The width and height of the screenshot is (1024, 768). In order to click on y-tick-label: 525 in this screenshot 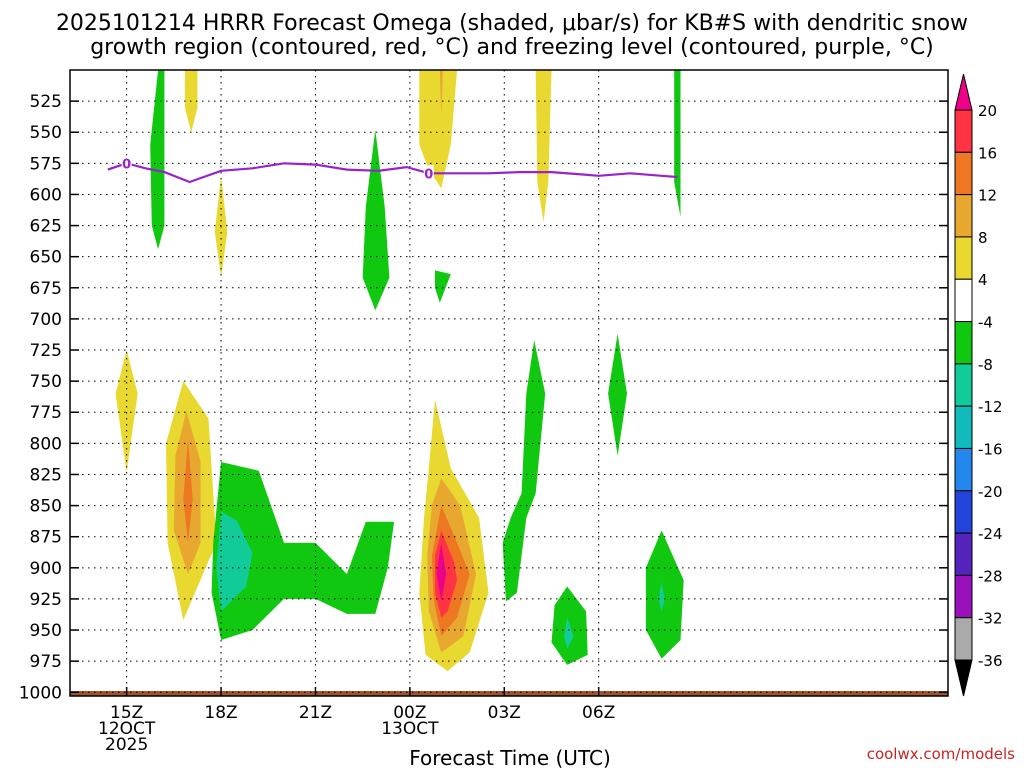, I will do `click(46, 102)`.